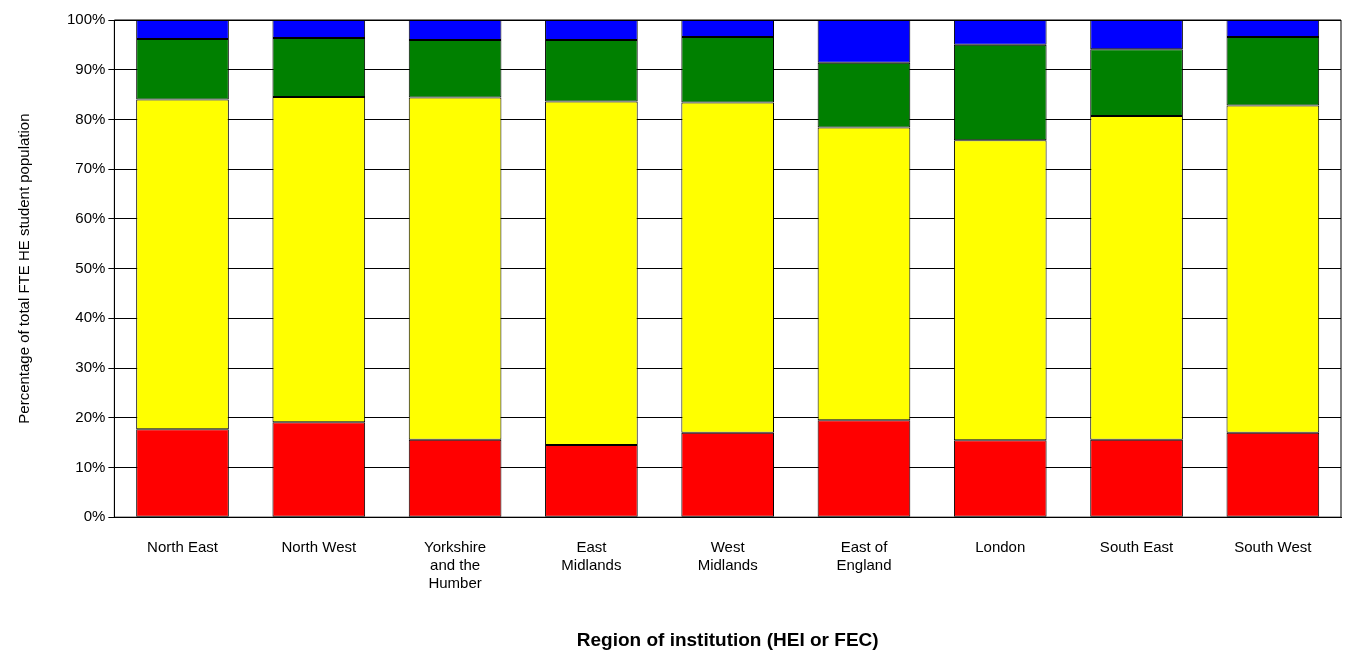 The height and width of the screenshot is (664, 1365). I want to click on y-tick-label: 40%, so click(90, 317).